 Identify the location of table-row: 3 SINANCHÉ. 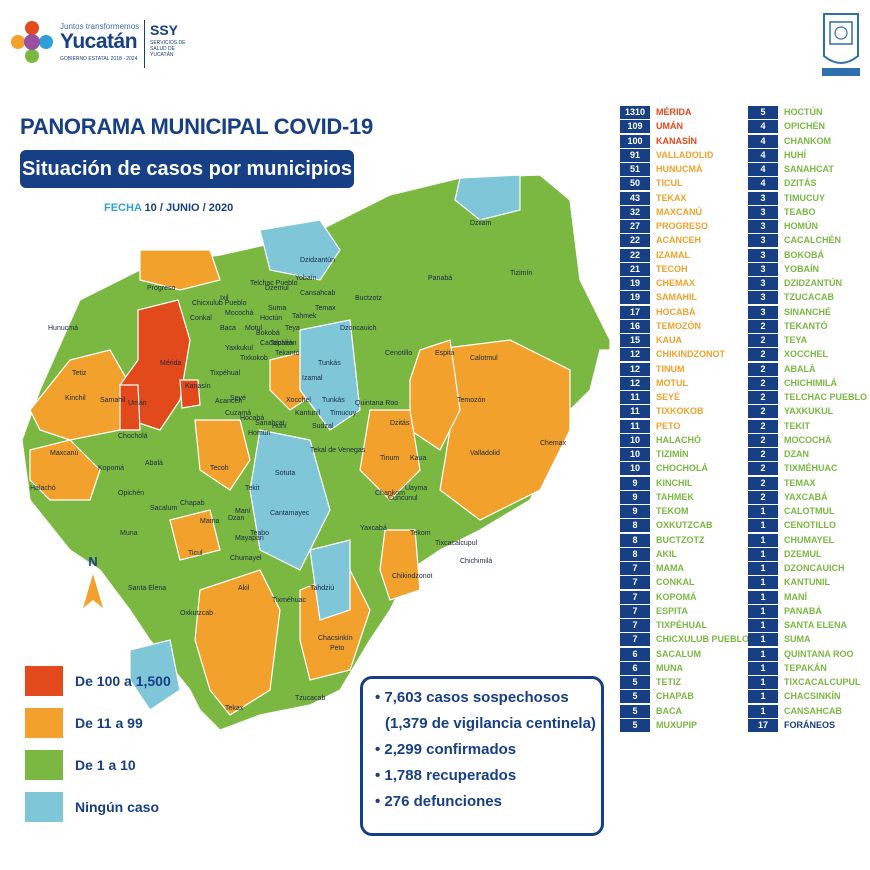
(809, 312).